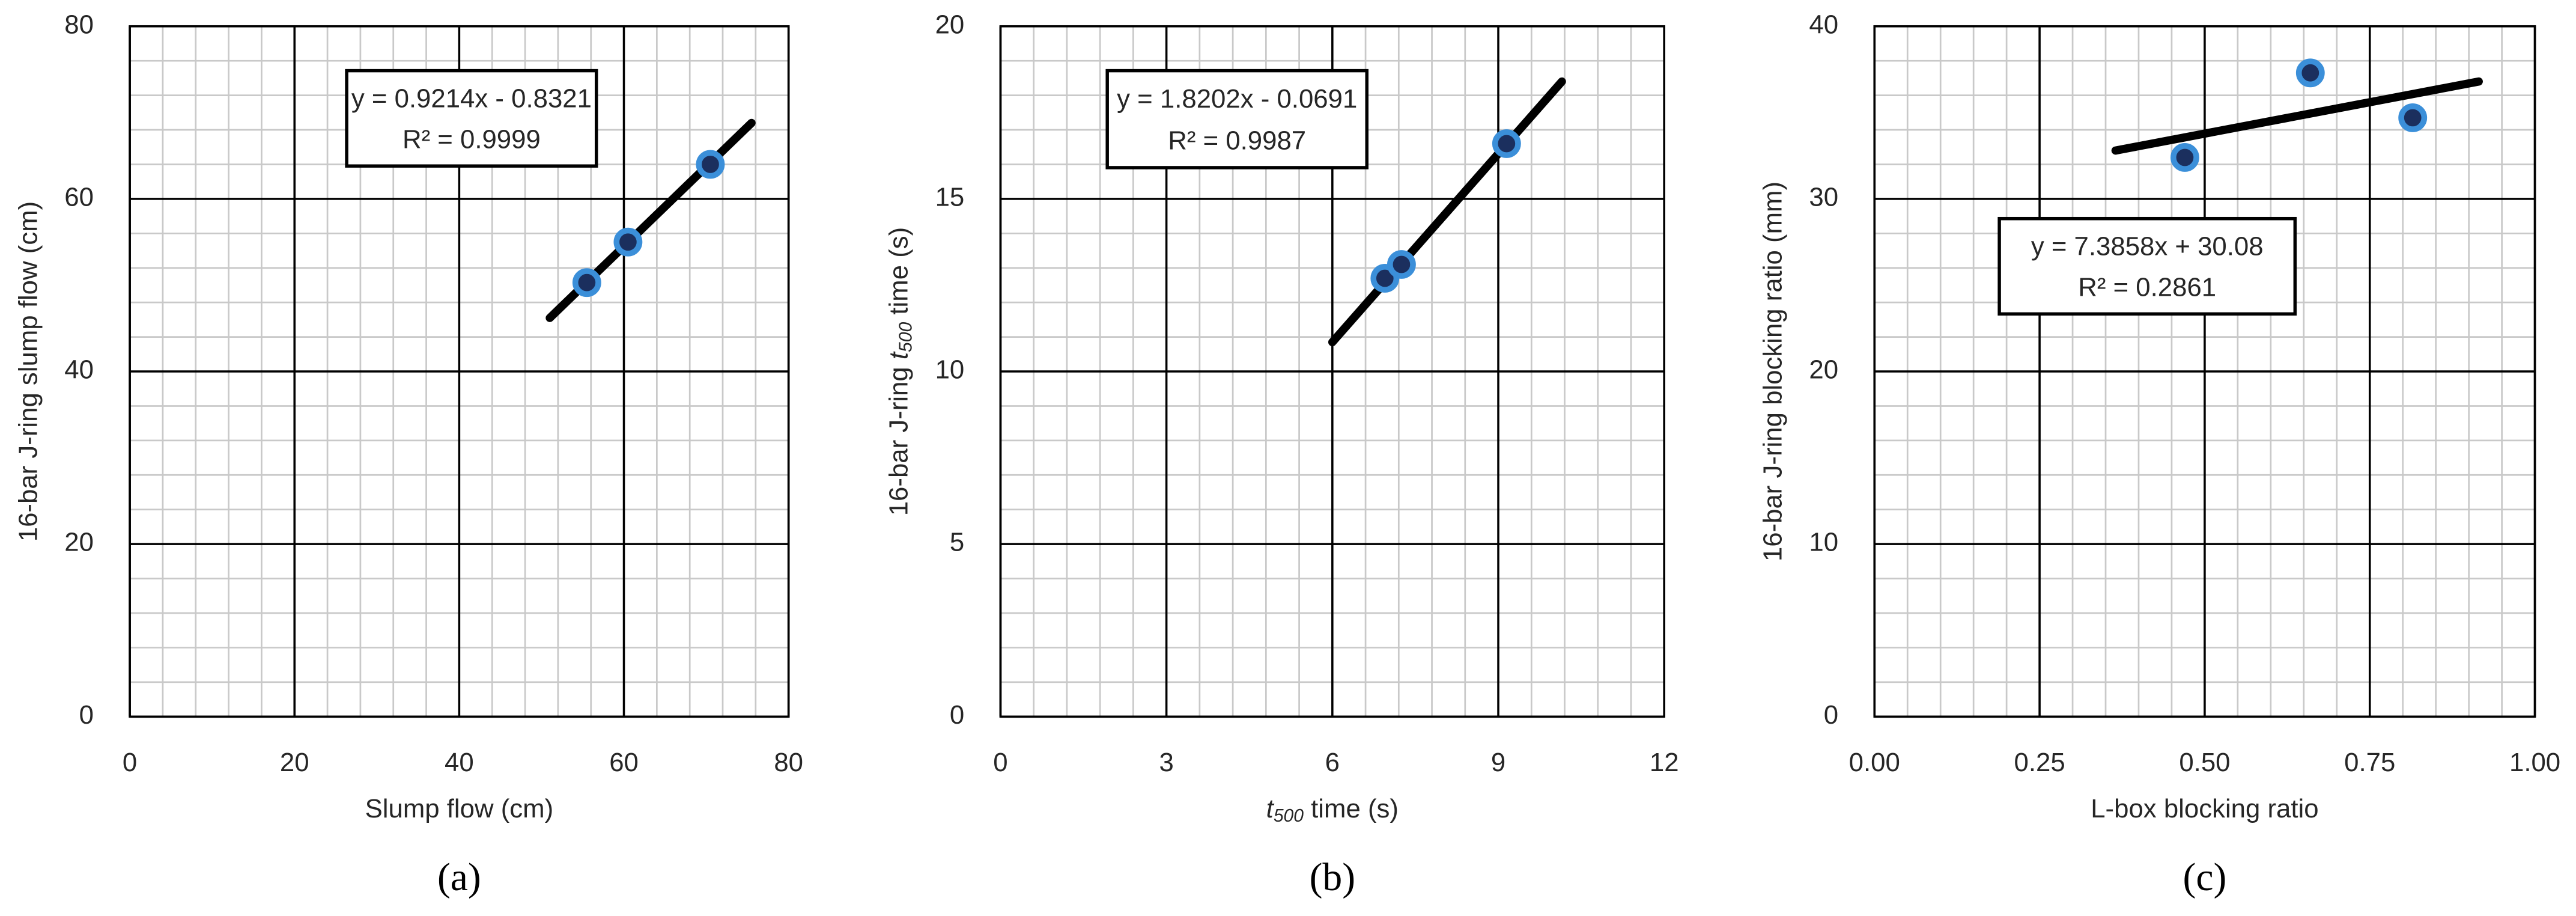  I want to click on trendline-equation: y = 1.8202x - 0.0691, so click(1237, 99).